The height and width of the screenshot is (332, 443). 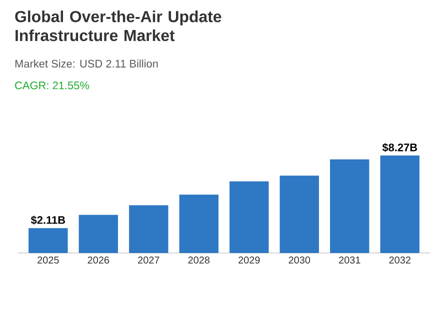 What do you see at coordinates (349, 260) in the screenshot?
I see `x-tick-label: 2031` at bounding box center [349, 260].